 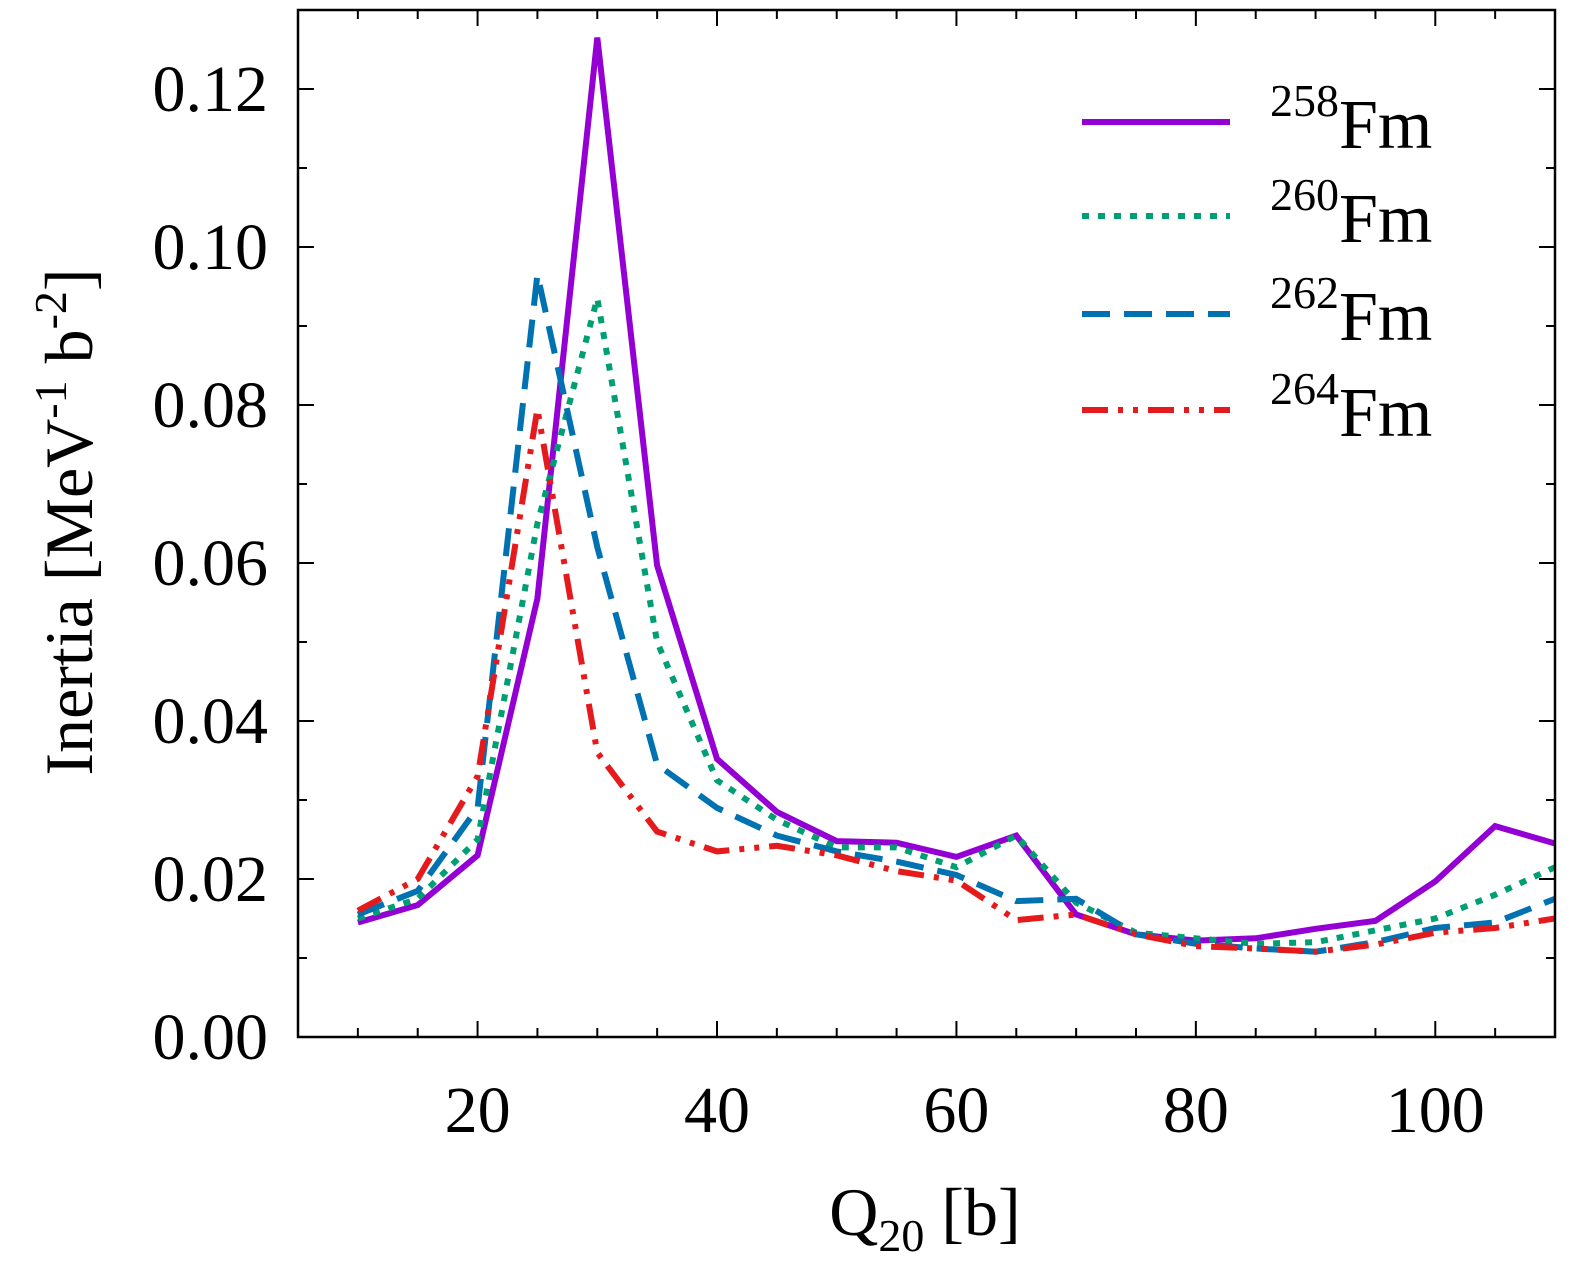 What do you see at coordinates (211, 405) in the screenshot?
I see `y-tick-label: 0.08` at bounding box center [211, 405].